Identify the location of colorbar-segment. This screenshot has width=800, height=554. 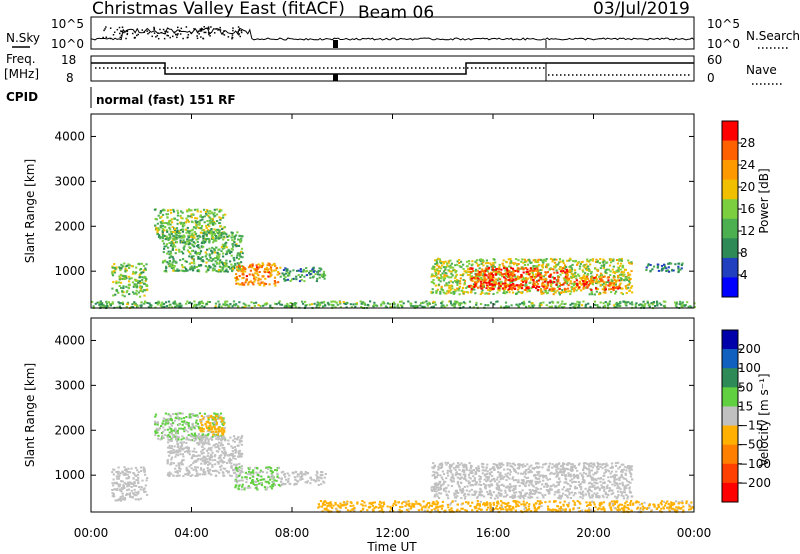
(730, 267).